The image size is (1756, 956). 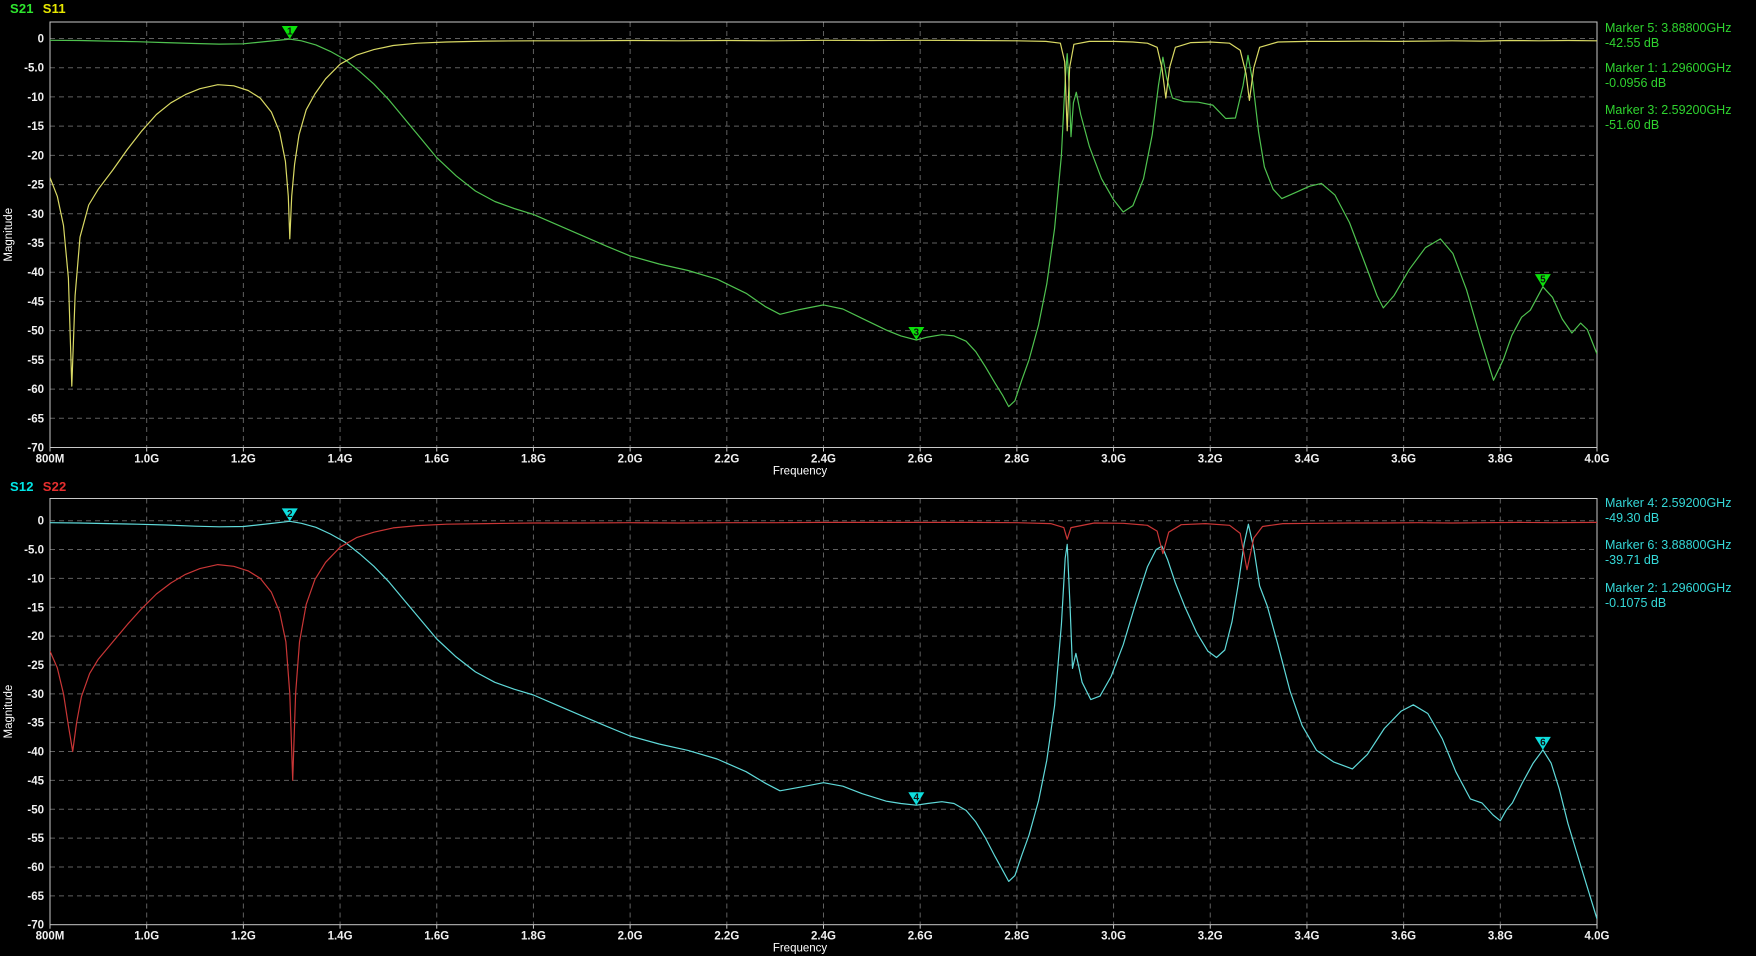 I want to click on marker-4-handle, so click(x=916, y=799).